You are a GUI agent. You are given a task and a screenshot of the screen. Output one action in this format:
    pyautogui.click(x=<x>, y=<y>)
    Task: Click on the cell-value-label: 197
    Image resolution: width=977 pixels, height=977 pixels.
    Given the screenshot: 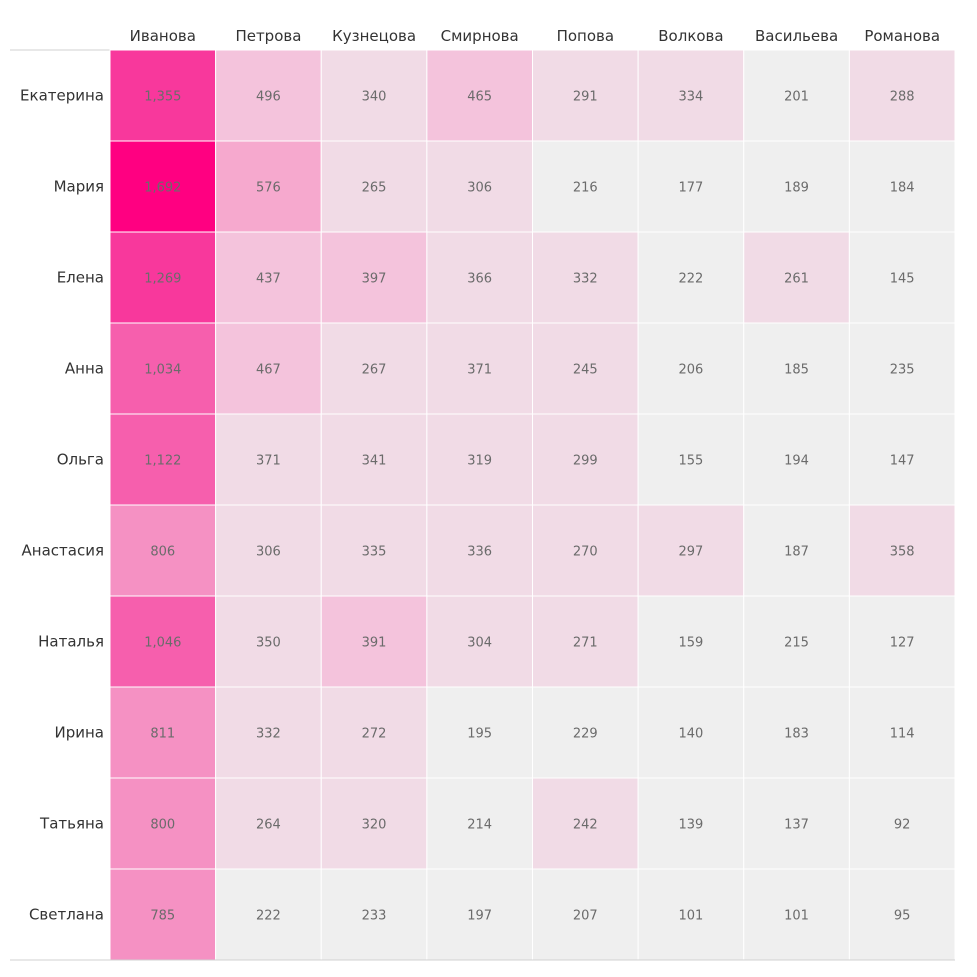 What is the action you would take?
    pyautogui.click(x=479, y=916)
    